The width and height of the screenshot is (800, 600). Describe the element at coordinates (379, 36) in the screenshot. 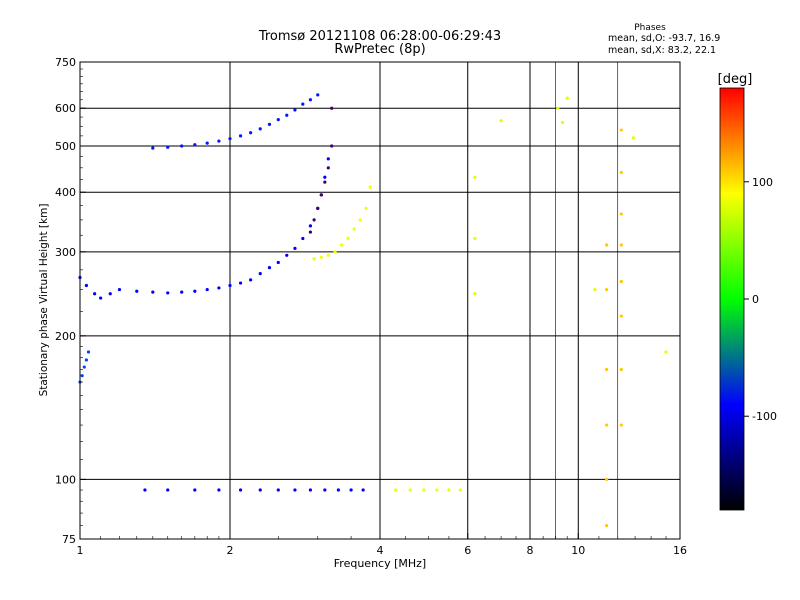

I see `chart-title: Tromsø 20121108 06:28:00-06:29:43` at that location.